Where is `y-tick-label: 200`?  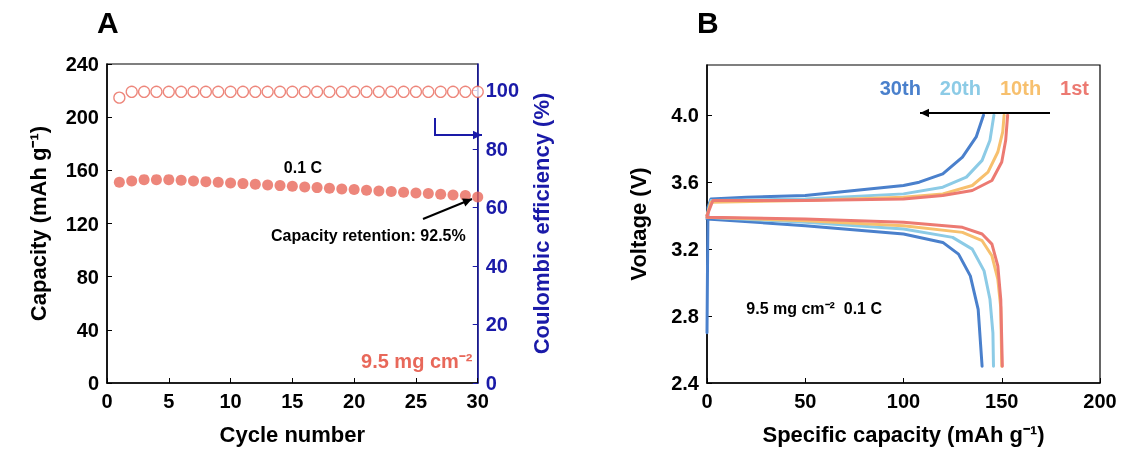
y-tick-label: 200 is located at coordinates (82, 117).